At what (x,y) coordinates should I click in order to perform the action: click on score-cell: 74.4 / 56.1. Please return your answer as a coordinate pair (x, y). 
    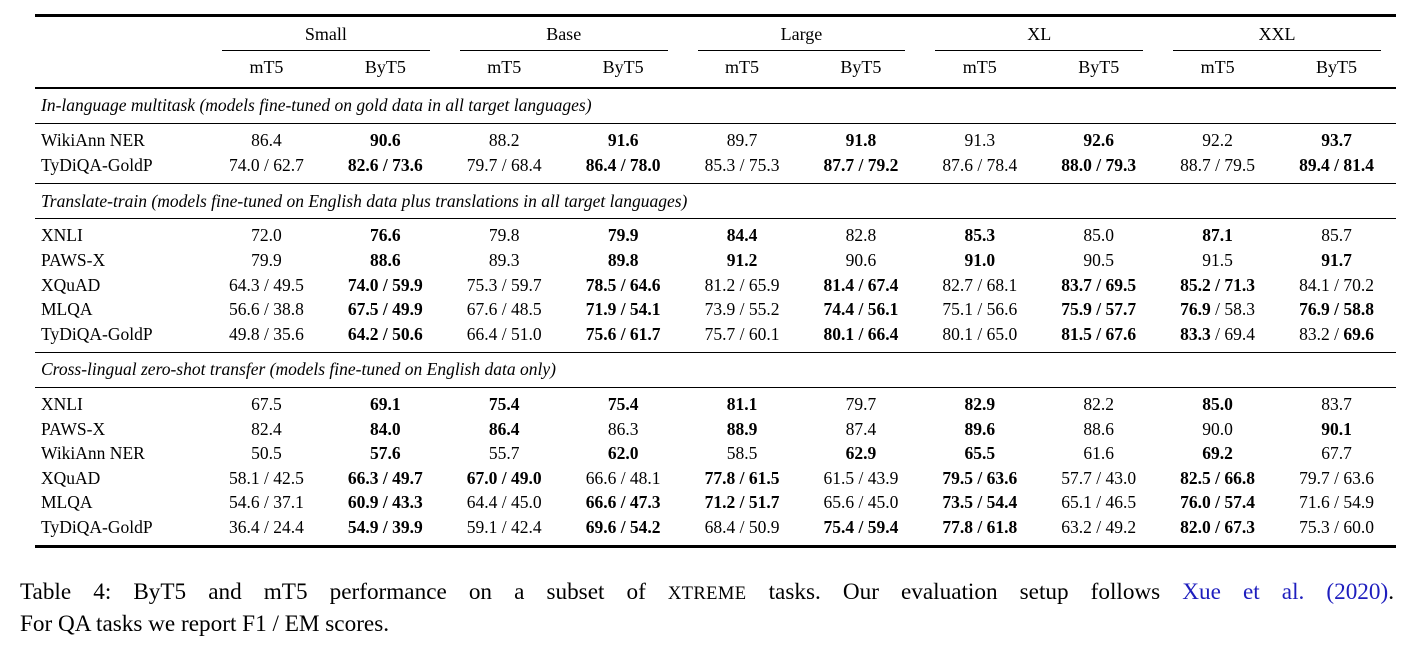
    Looking at the image, I should click on (860, 309).